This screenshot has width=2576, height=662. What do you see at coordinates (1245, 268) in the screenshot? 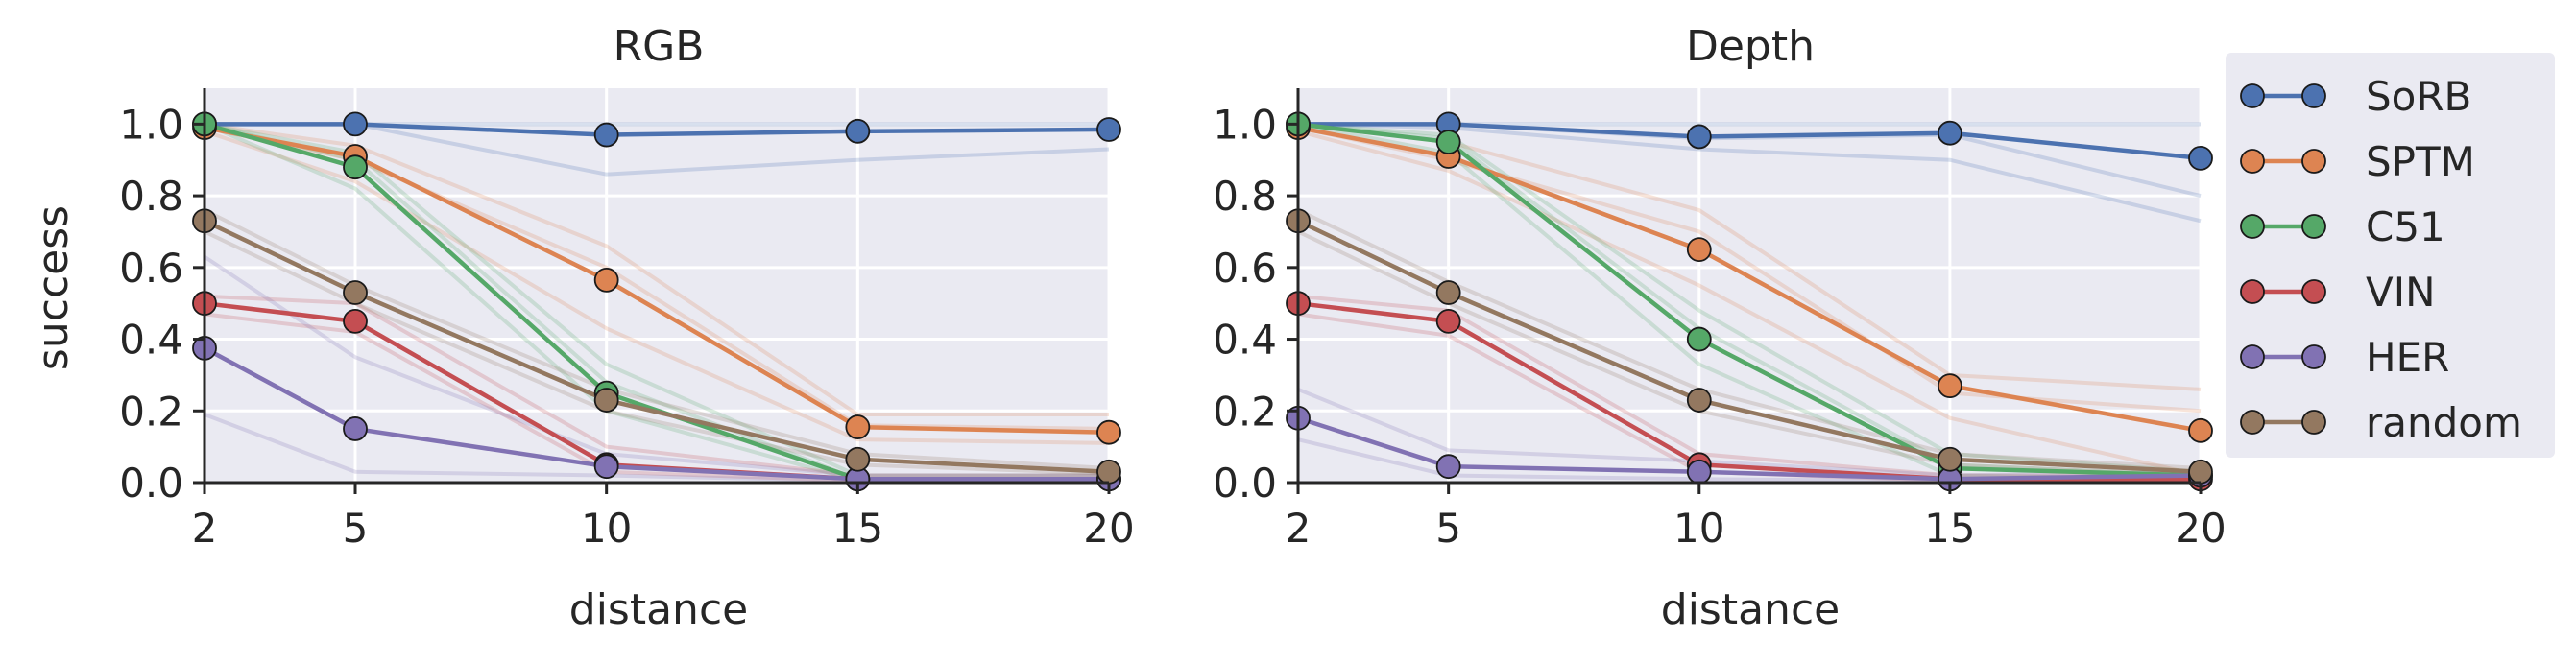
I see `depth-y-tick-label: 0.6` at bounding box center [1245, 268].